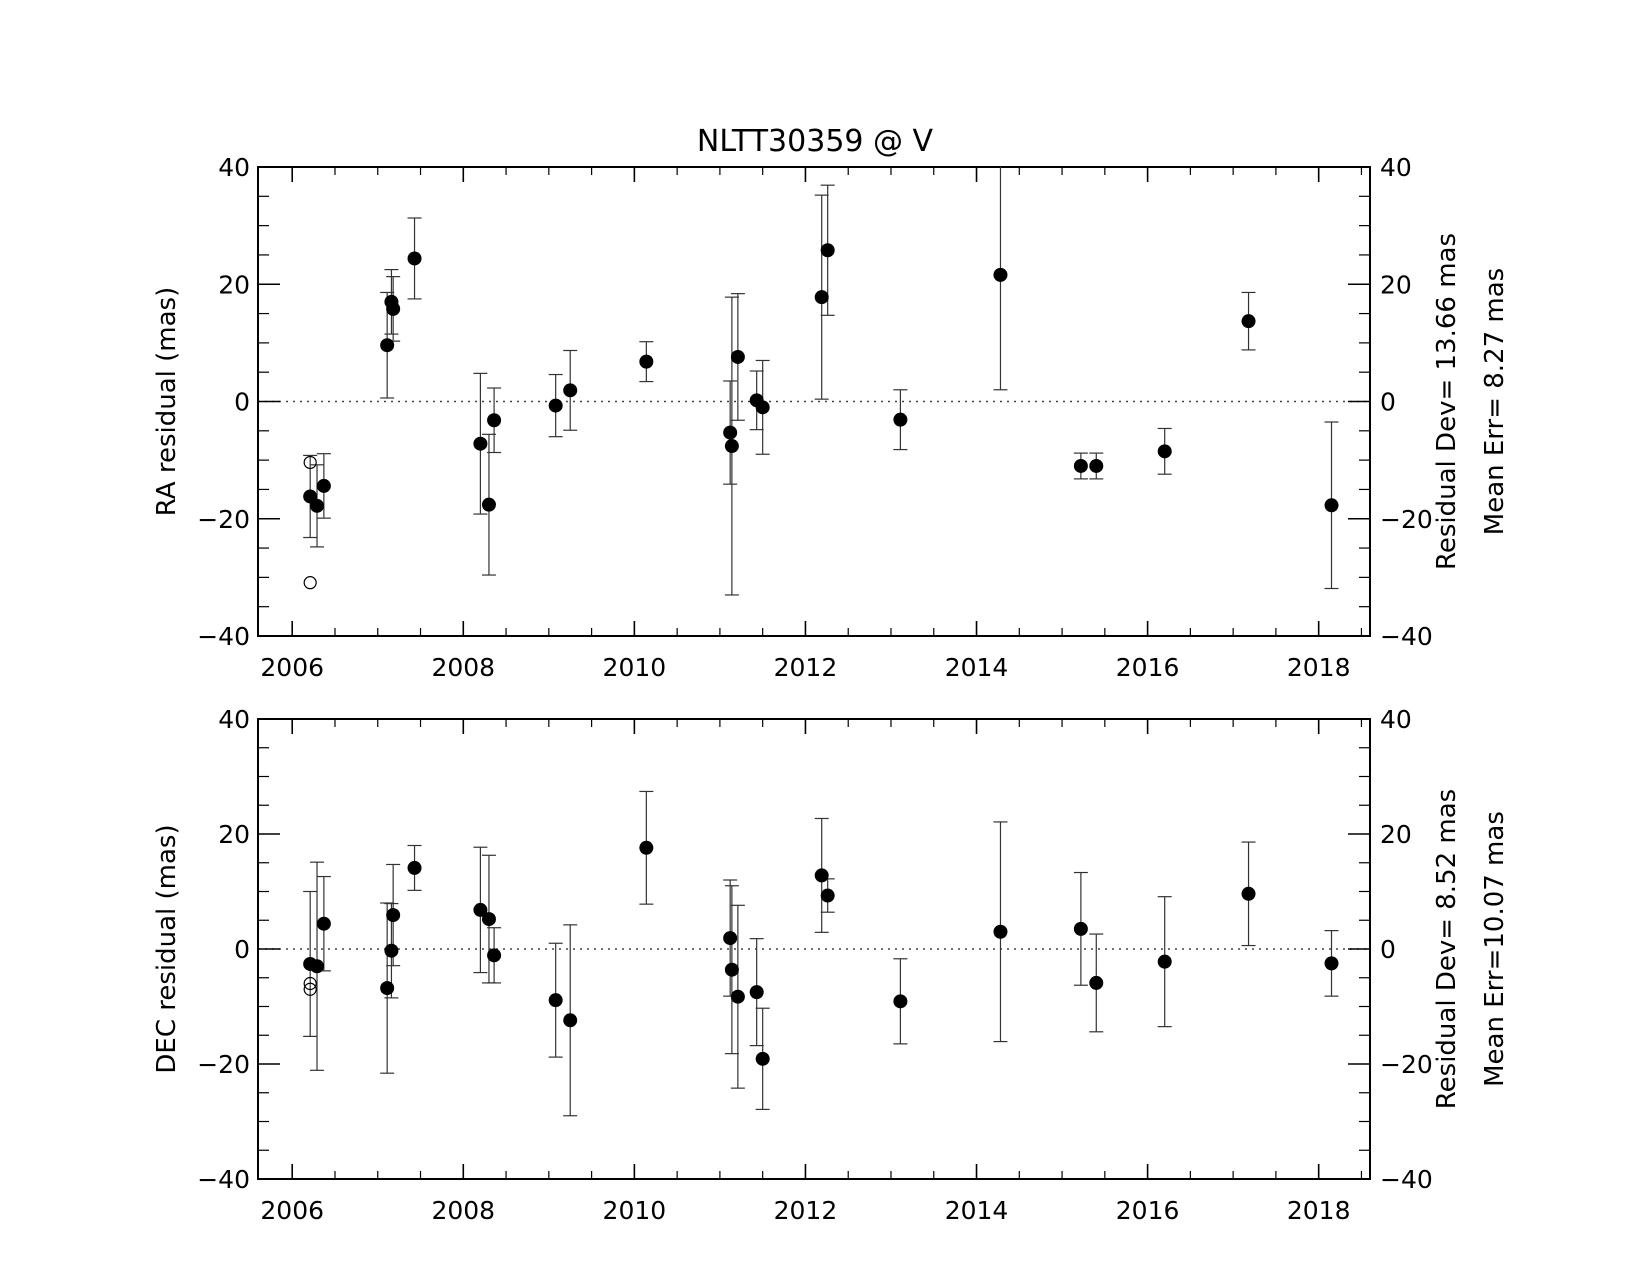 The height and width of the screenshot is (1275, 1650). Describe the element at coordinates (1495, 401) in the screenshot. I see `mean-err-annotation: Mean Err= 8.27 mas` at that location.